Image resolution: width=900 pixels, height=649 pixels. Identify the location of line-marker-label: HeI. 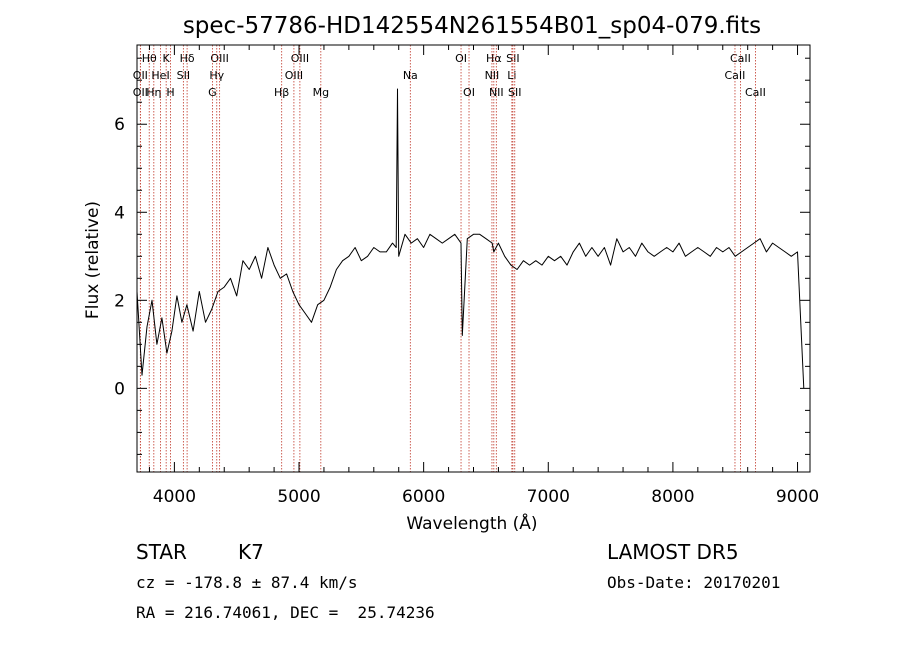
(160, 75).